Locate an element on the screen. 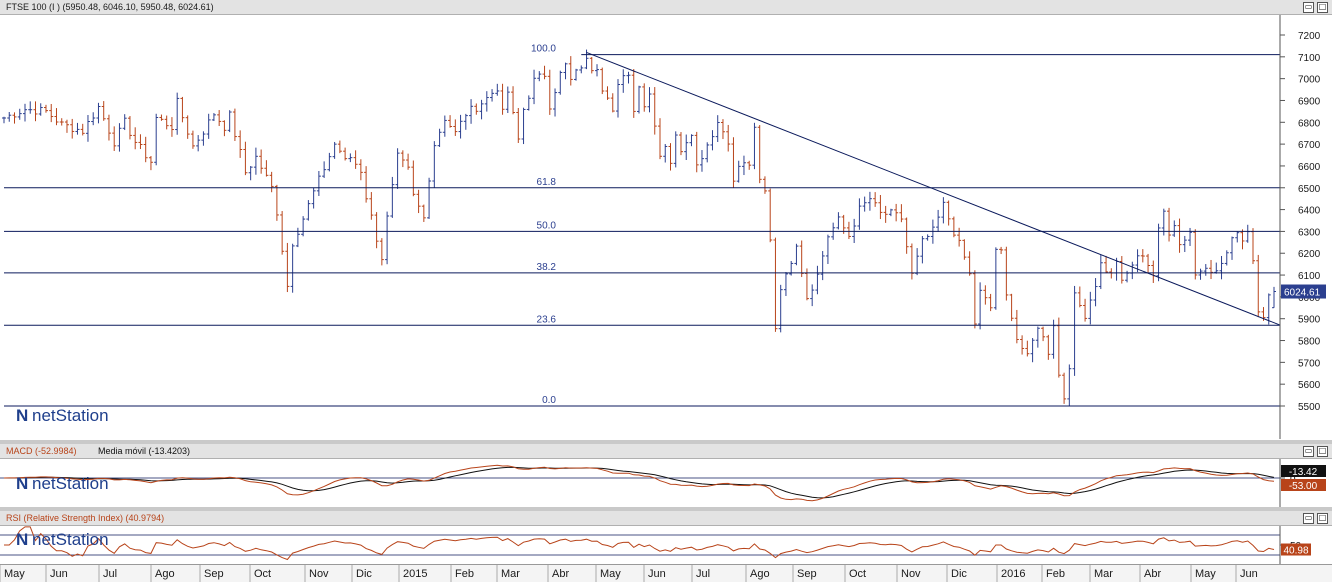  y-tick-label: 6700 is located at coordinates (1309, 145).